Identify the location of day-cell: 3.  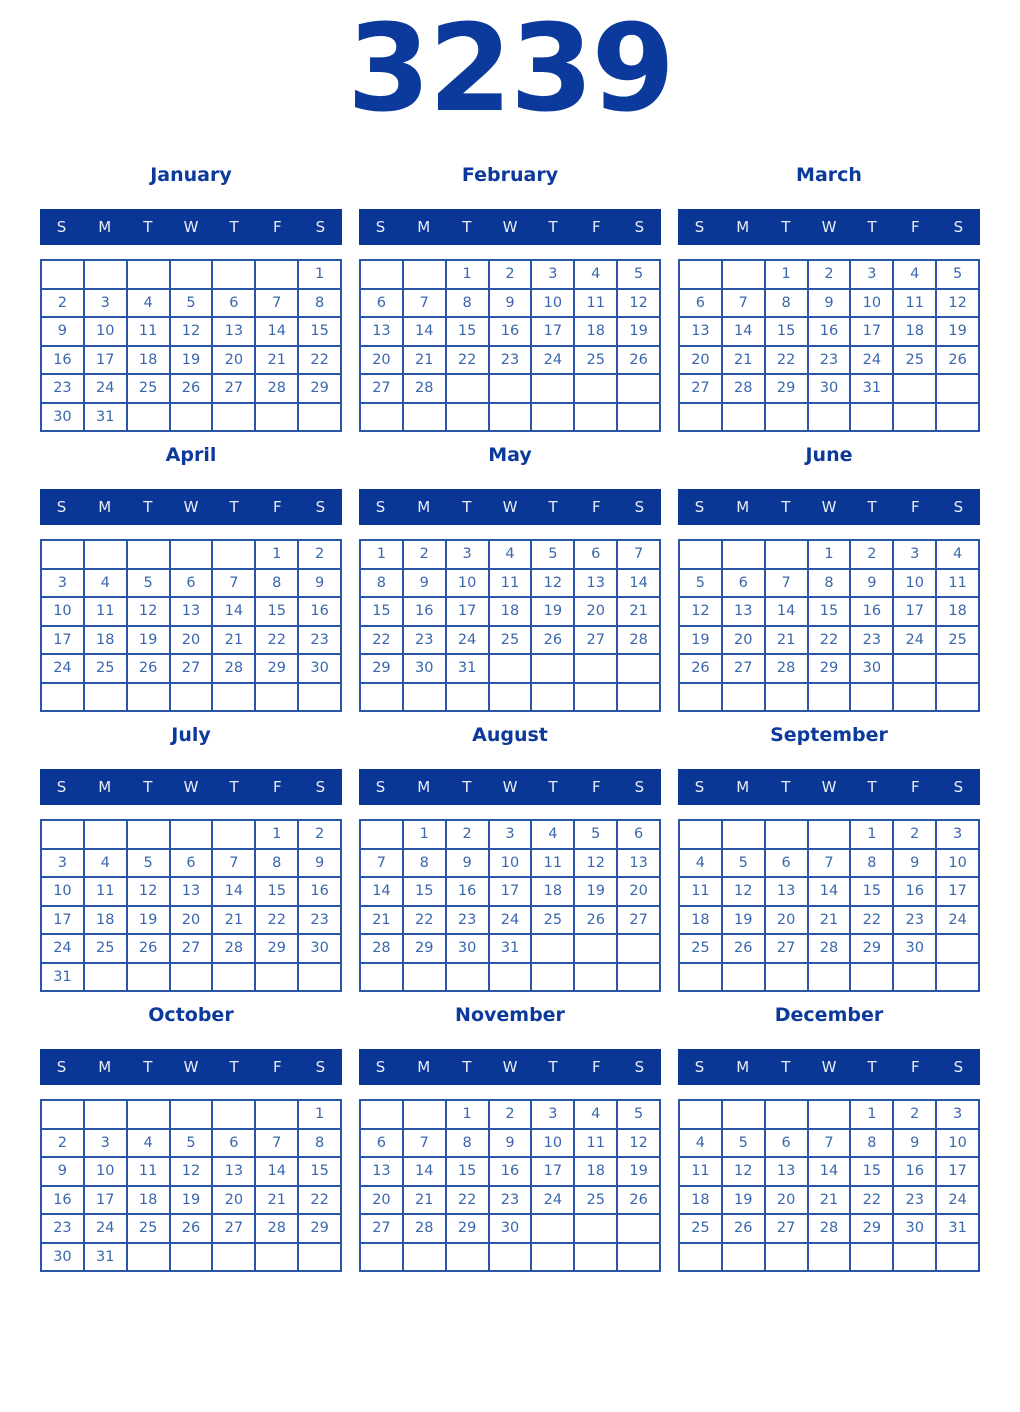
(510, 834).